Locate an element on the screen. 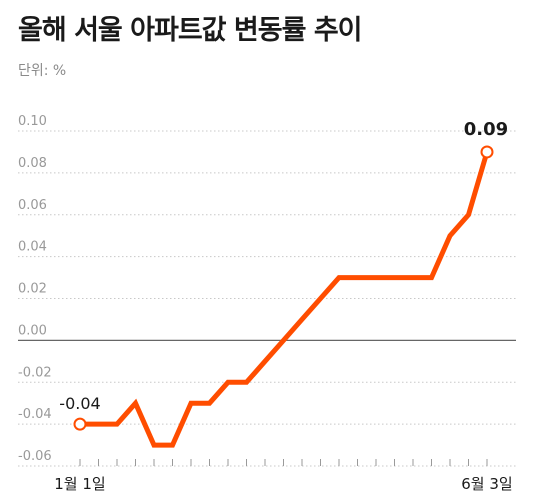  y-tick-label: 0.08 is located at coordinates (32, 163).